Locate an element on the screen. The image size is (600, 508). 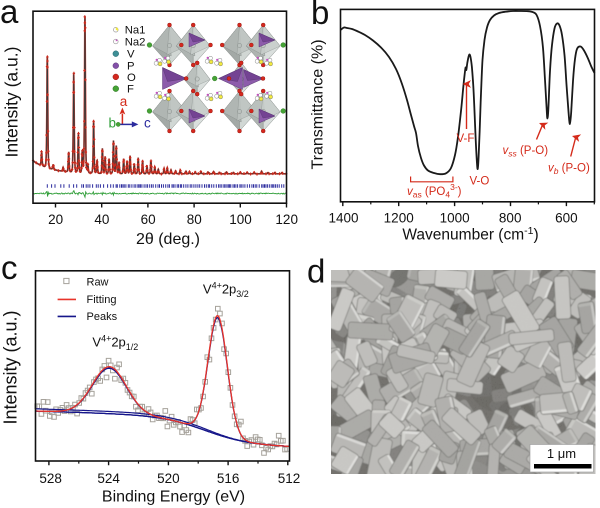
svg-text: Raw is located at coordinates (98, 282).